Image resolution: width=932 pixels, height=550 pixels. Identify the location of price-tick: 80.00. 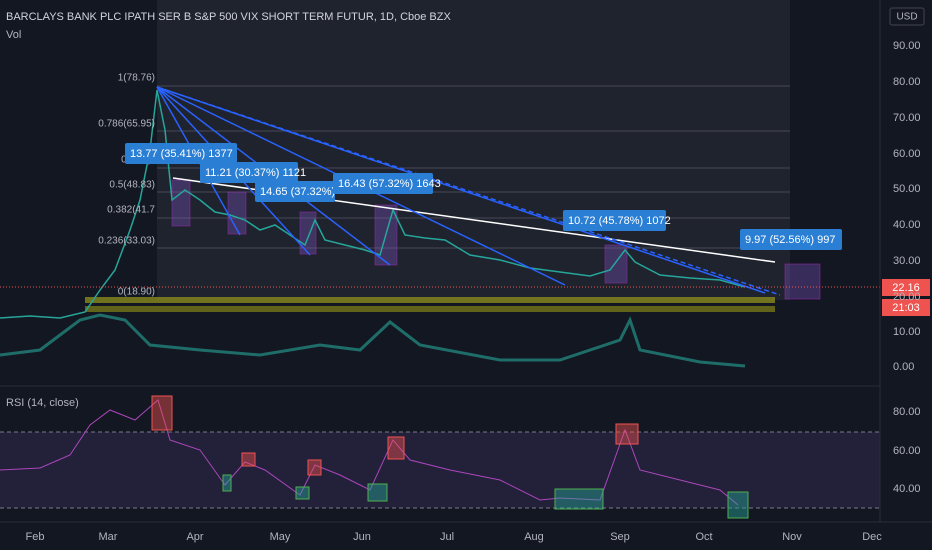
(907, 82).